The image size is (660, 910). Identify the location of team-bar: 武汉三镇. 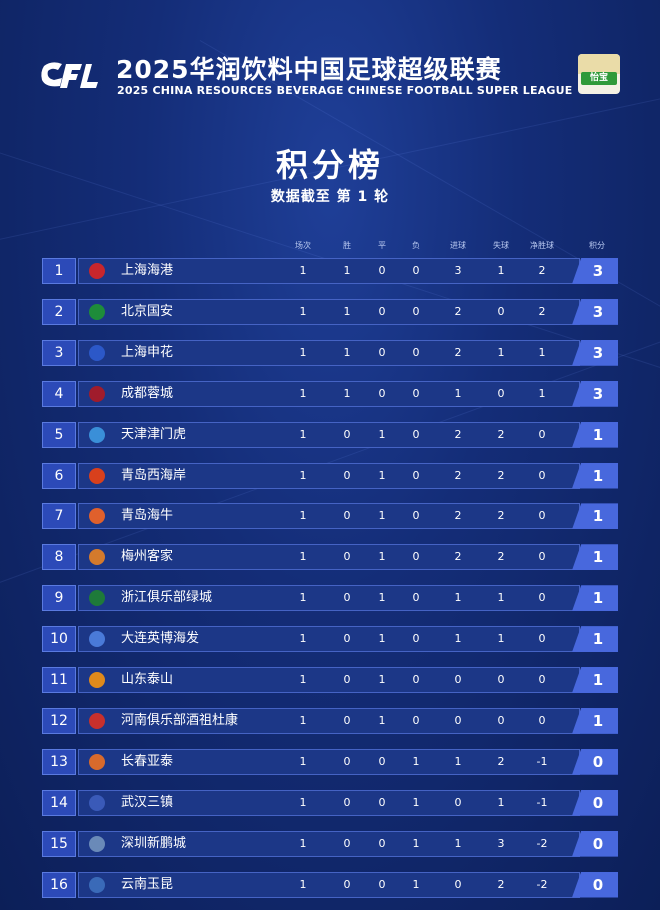
(329, 802).